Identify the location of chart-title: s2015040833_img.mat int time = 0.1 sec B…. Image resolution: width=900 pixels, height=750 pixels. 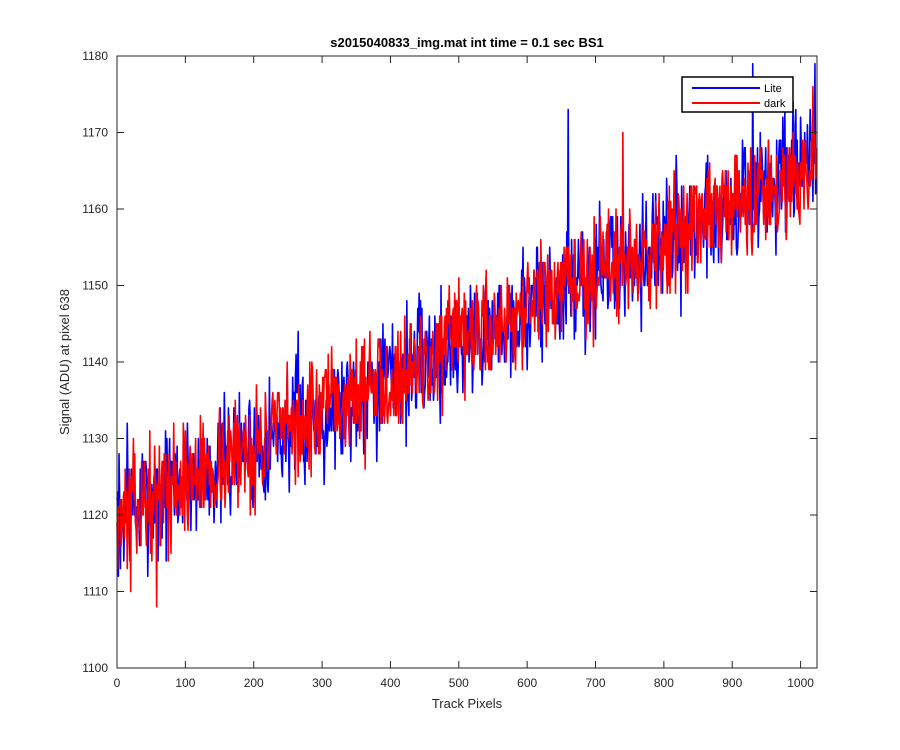
(467, 42).